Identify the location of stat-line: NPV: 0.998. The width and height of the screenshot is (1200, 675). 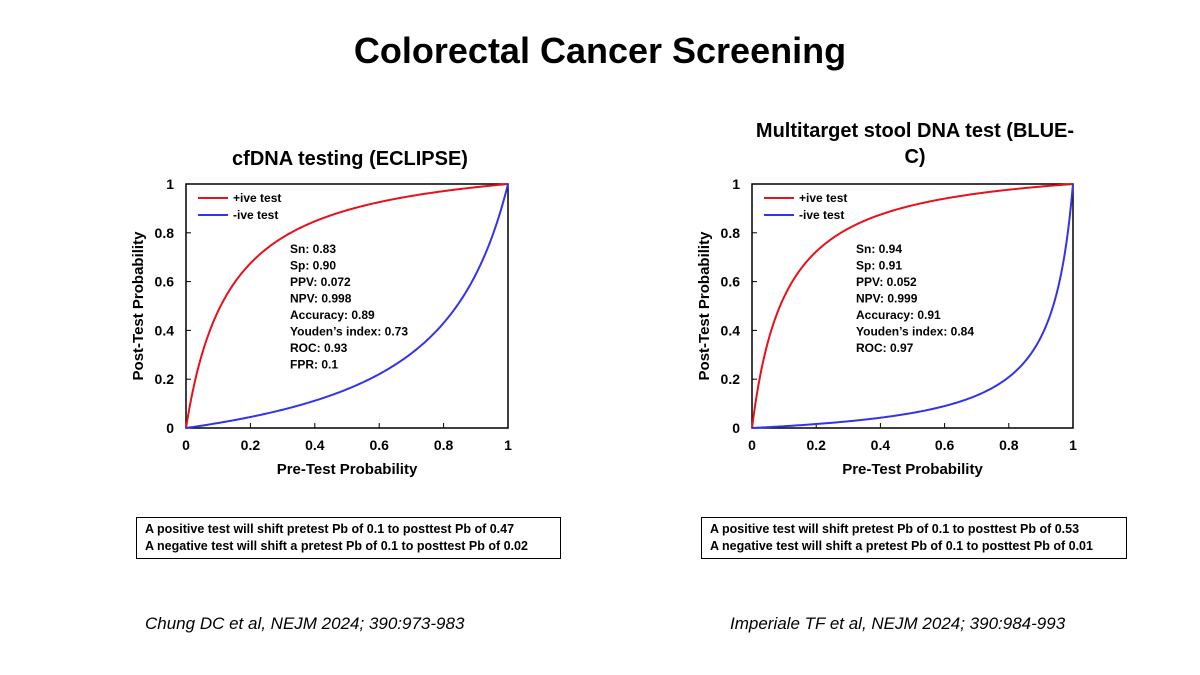
(321, 299).